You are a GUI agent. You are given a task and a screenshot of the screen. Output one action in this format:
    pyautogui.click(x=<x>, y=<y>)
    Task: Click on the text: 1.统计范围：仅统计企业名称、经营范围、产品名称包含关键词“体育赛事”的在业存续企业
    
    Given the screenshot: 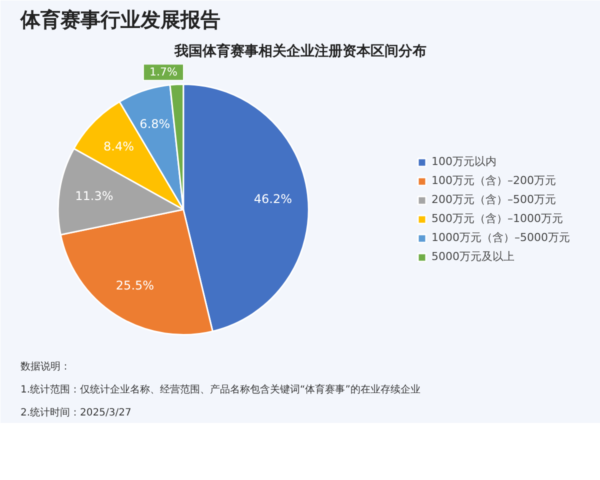 What is the action you would take?
    pyautogui.click(x=220, y=390)
    